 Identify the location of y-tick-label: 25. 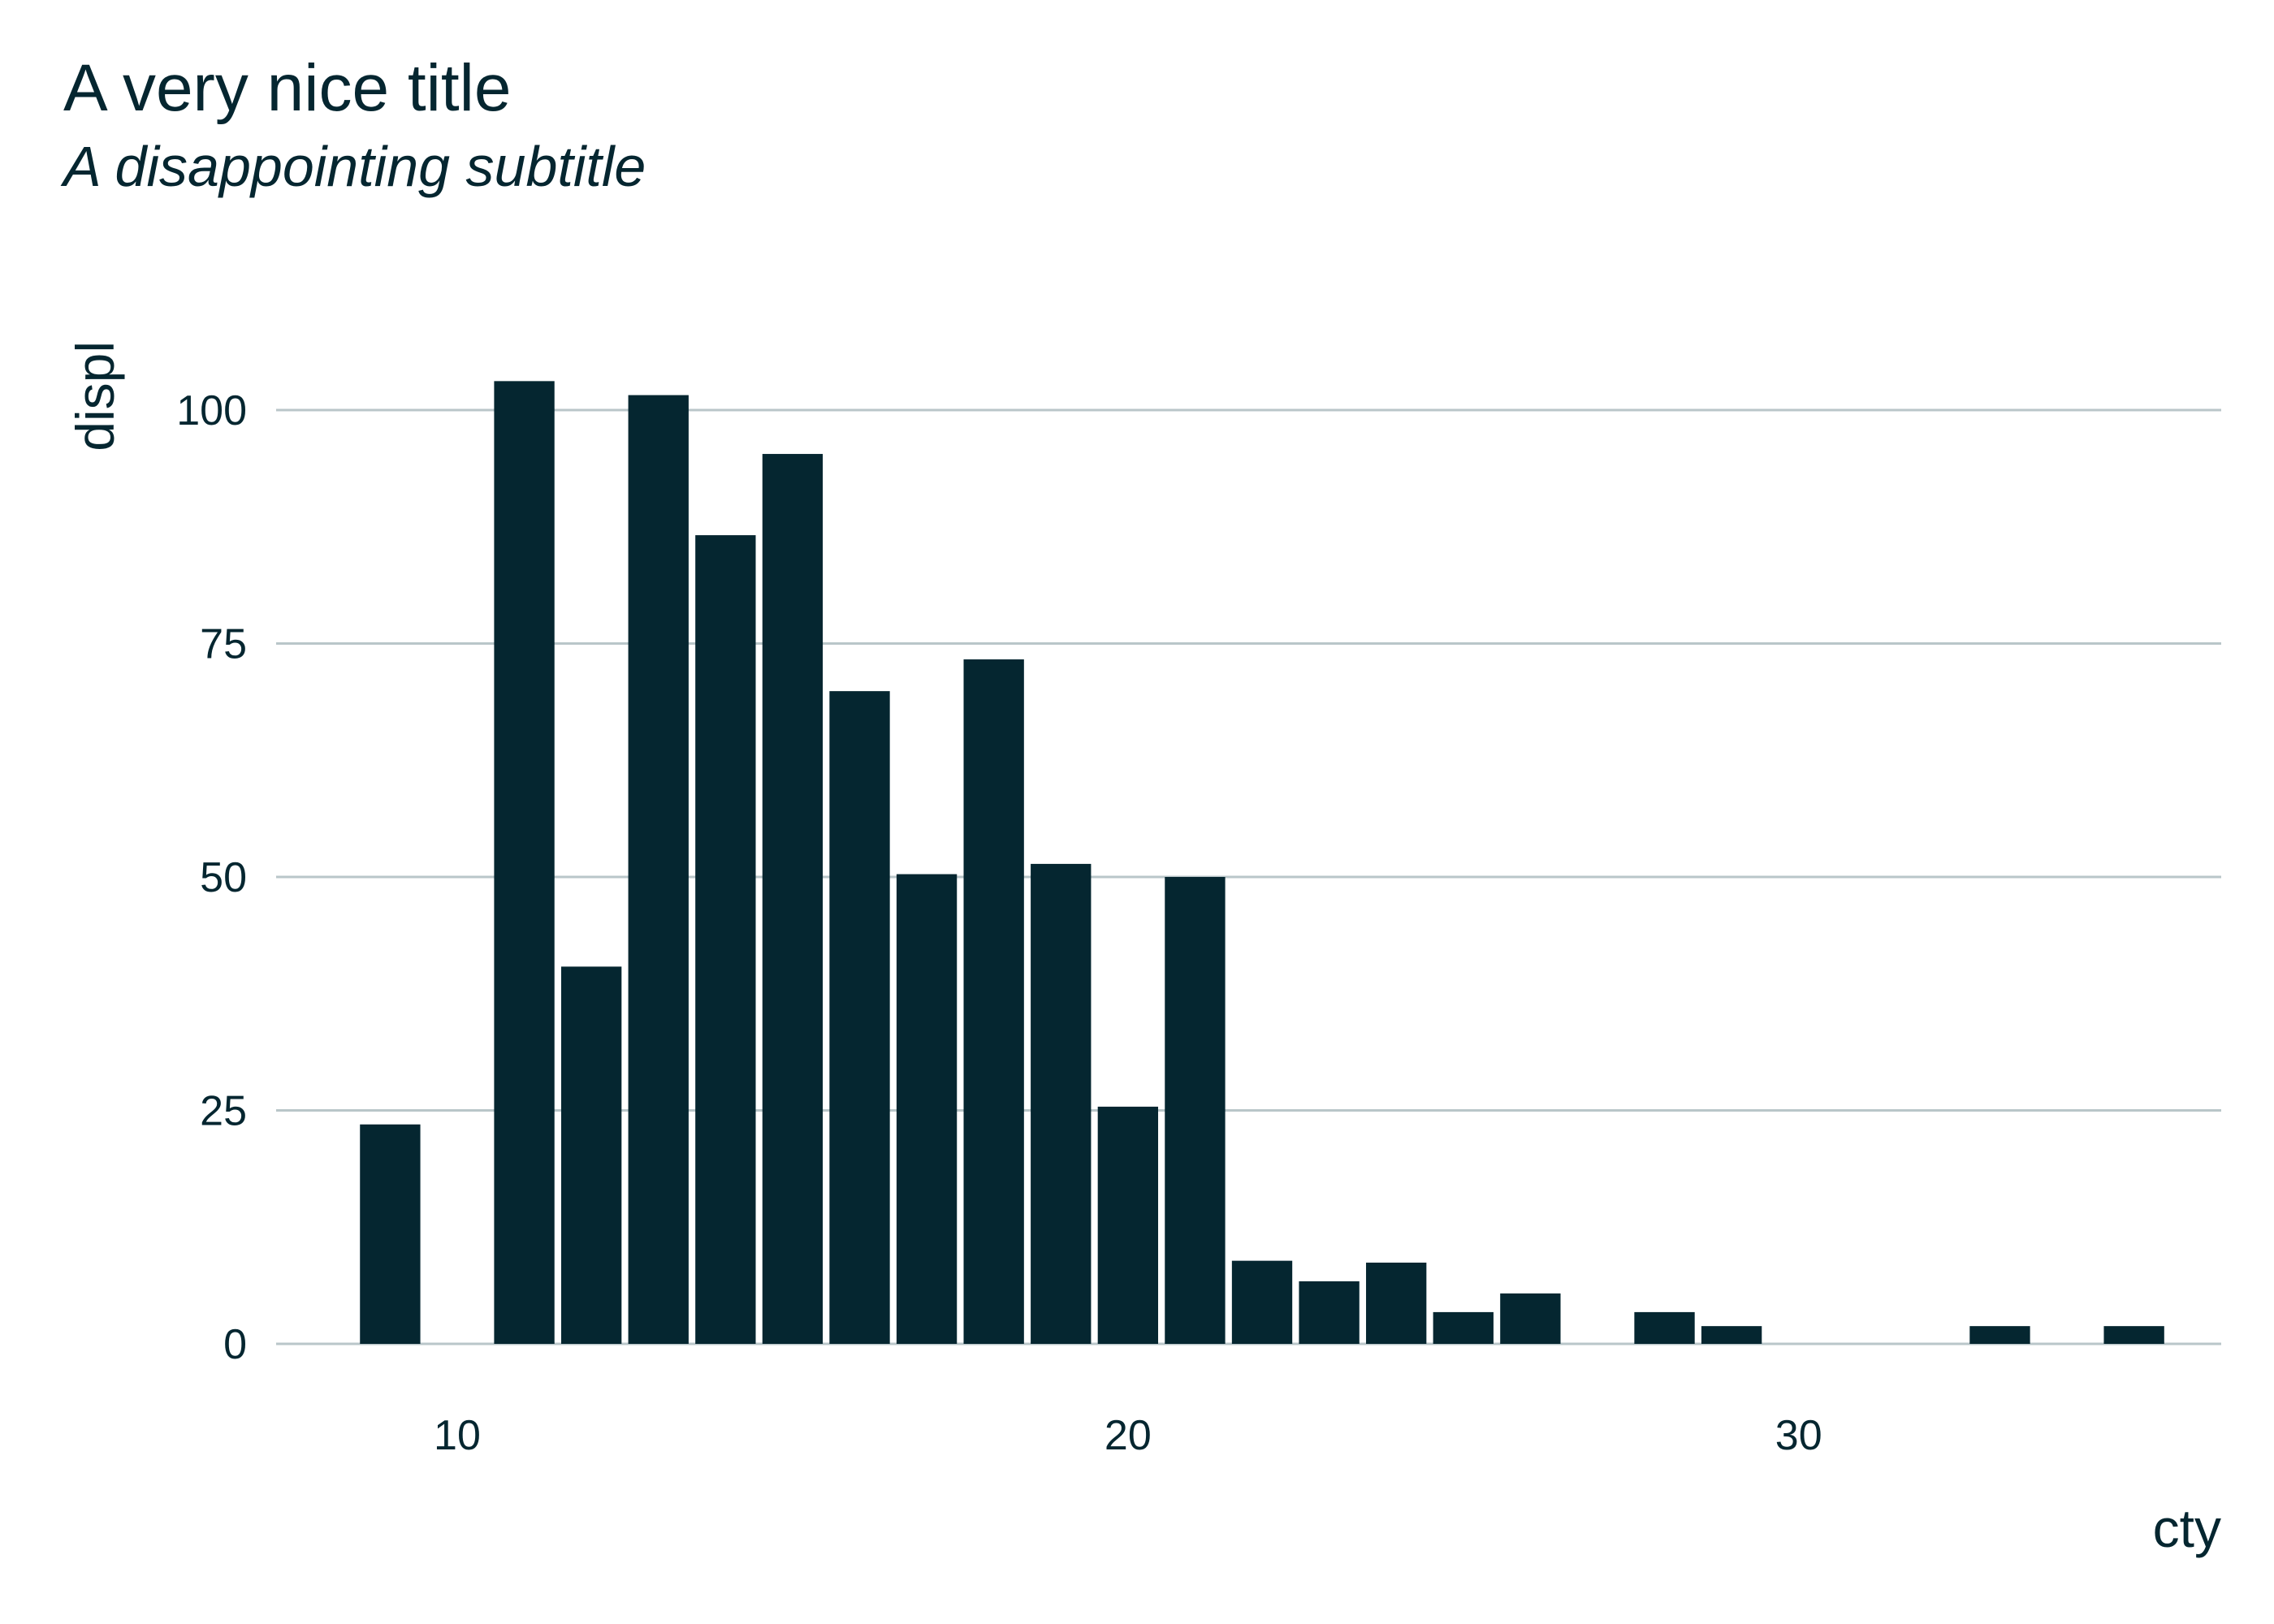
(224, 1111).